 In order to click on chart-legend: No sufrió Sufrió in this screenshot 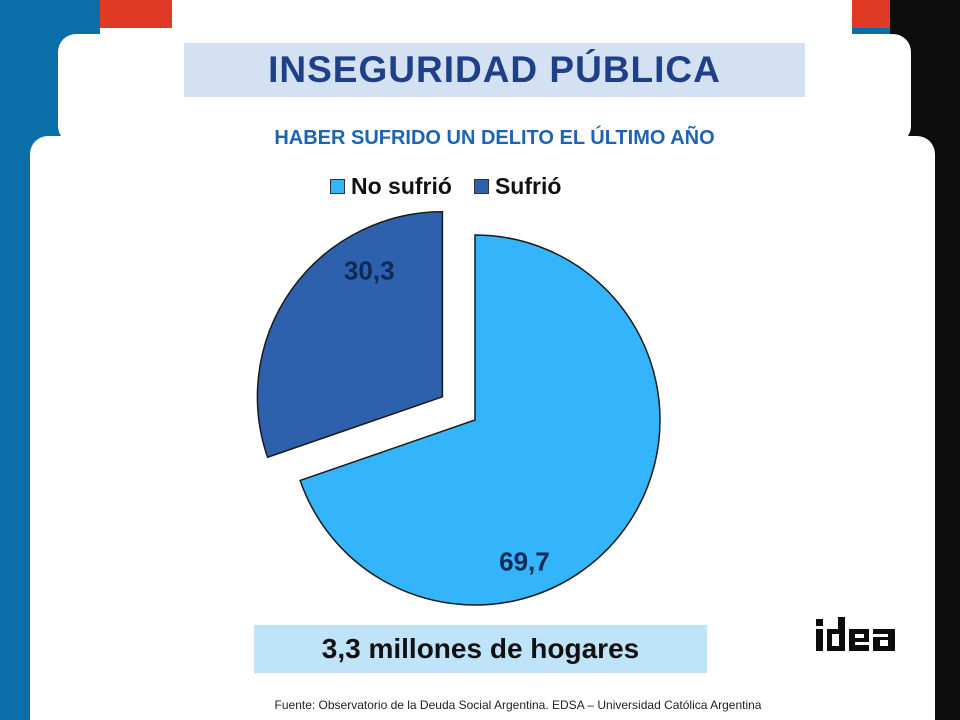, I will do `click(456, 186)`.